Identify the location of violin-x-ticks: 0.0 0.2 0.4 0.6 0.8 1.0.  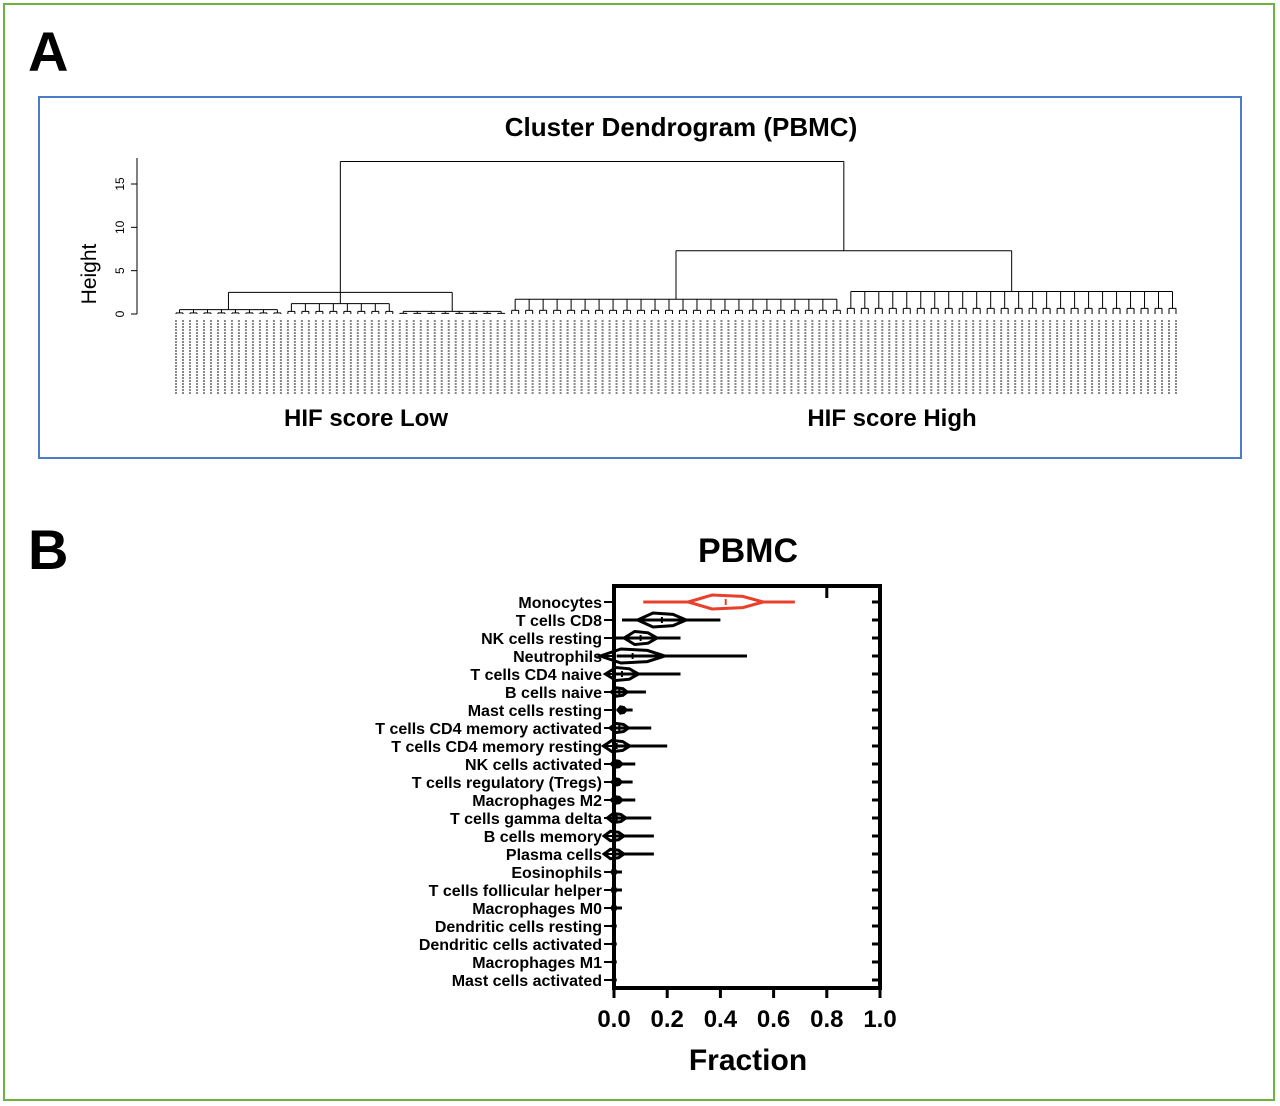
(747, 810).